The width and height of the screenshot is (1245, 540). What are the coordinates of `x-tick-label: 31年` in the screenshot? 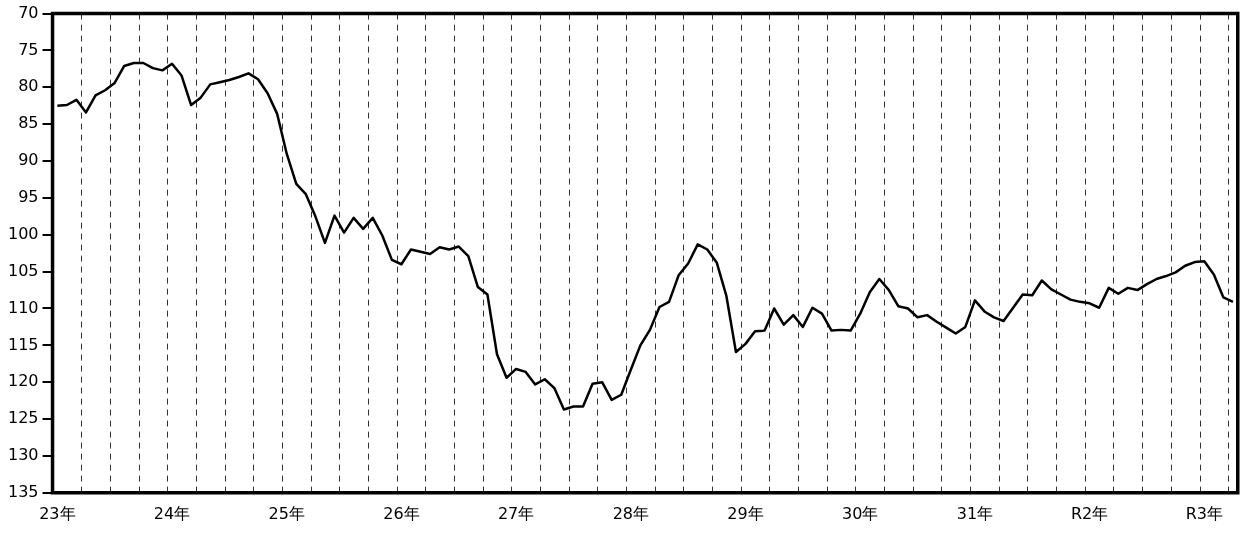 It's located at (975, 513).